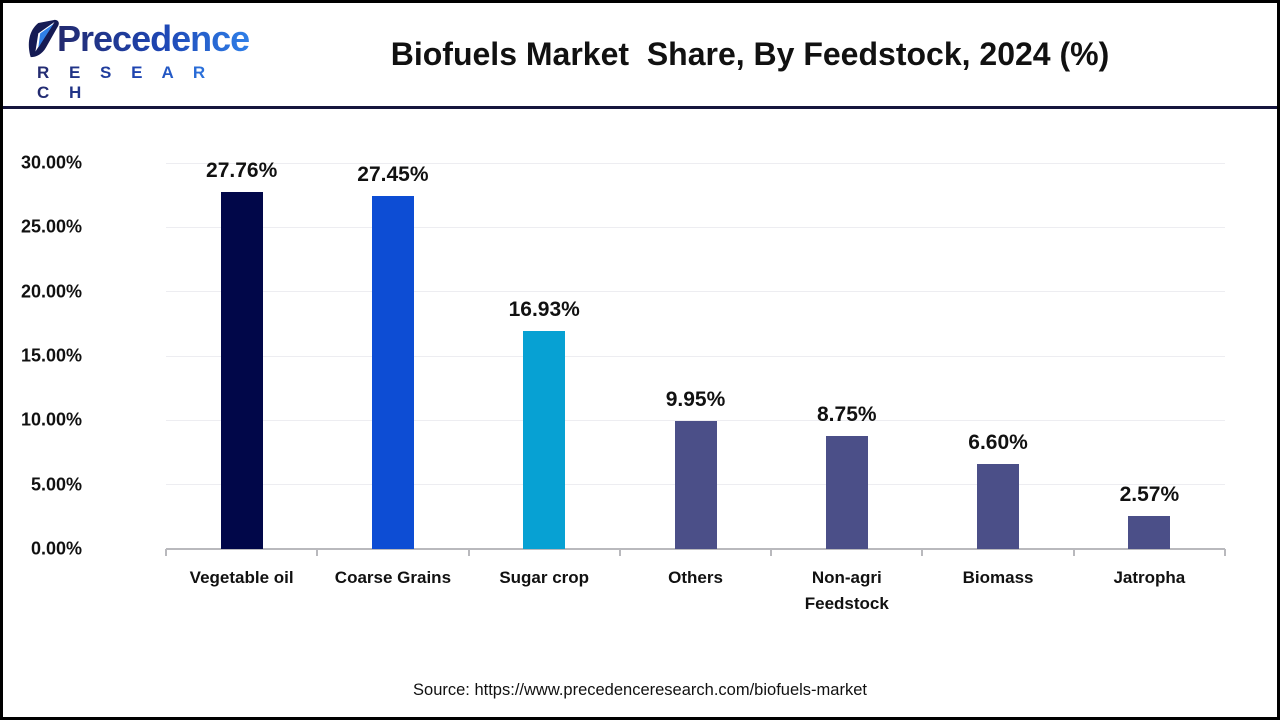  I want to click on header-divider, so click(640, 107).